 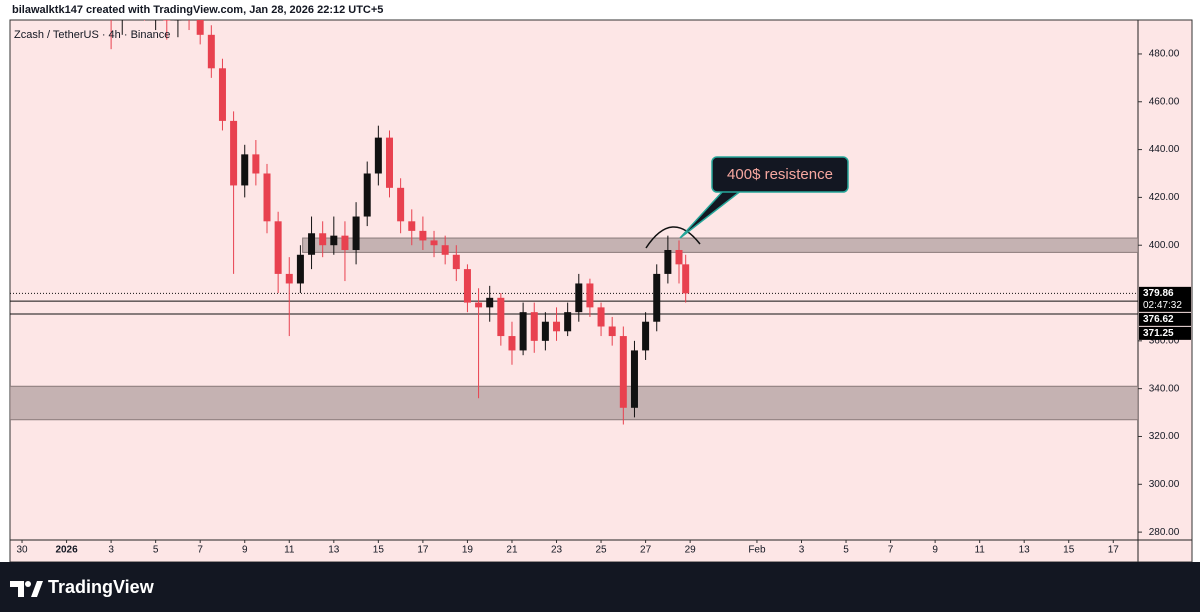 What do you see at coordinates (468, 550) in the screenshot?
I see `x-tick-label: 19` at bounding box center [468, 550].